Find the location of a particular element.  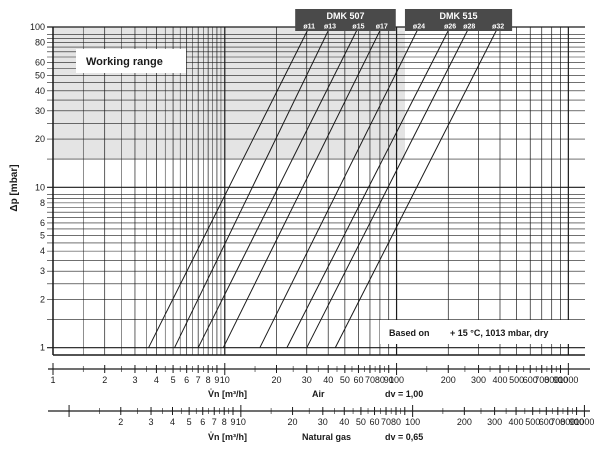

air-density-label: dv = 1,00 is located at coordinates (404, 394).